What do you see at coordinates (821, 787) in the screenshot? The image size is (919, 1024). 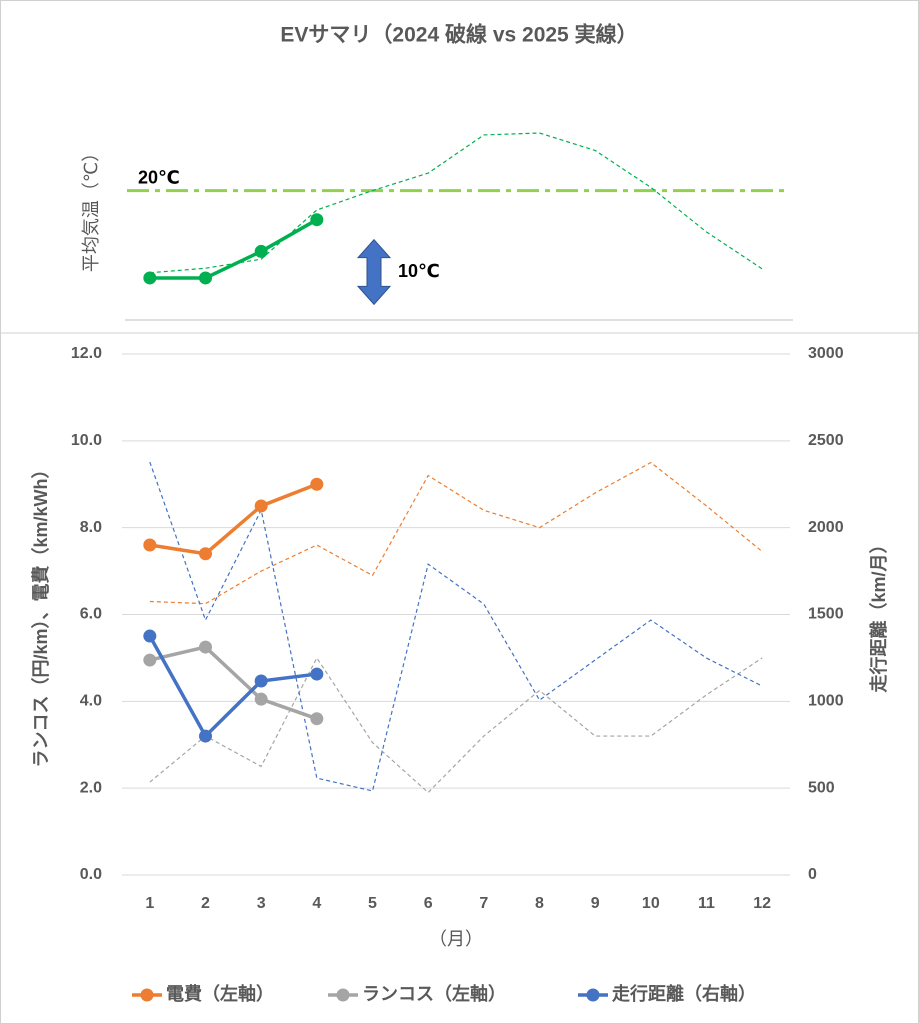 I see `y2-tick-label: 500` at bounding box center [821, 787].